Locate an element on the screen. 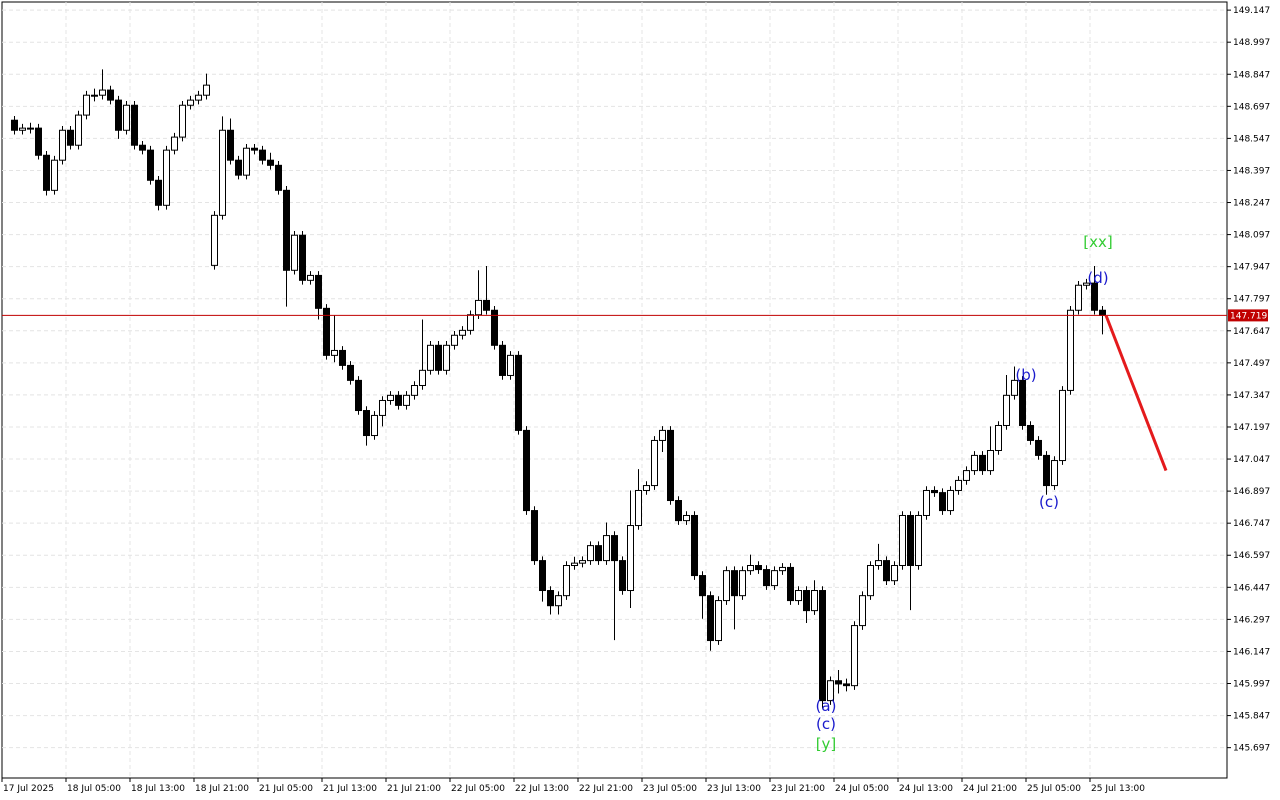 This screenshot has width=1280, height=800. y-tick-label: 148.847 is located at coordinates (1251, 75).